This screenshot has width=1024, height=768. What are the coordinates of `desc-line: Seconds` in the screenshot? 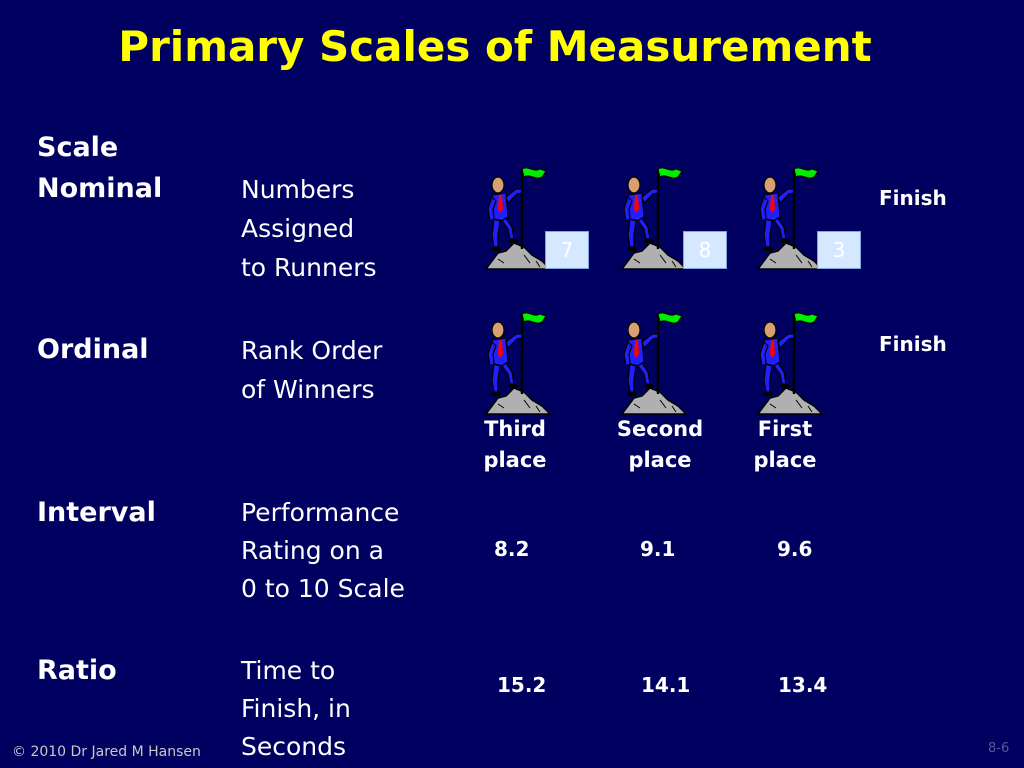 It's located at (294, 746).